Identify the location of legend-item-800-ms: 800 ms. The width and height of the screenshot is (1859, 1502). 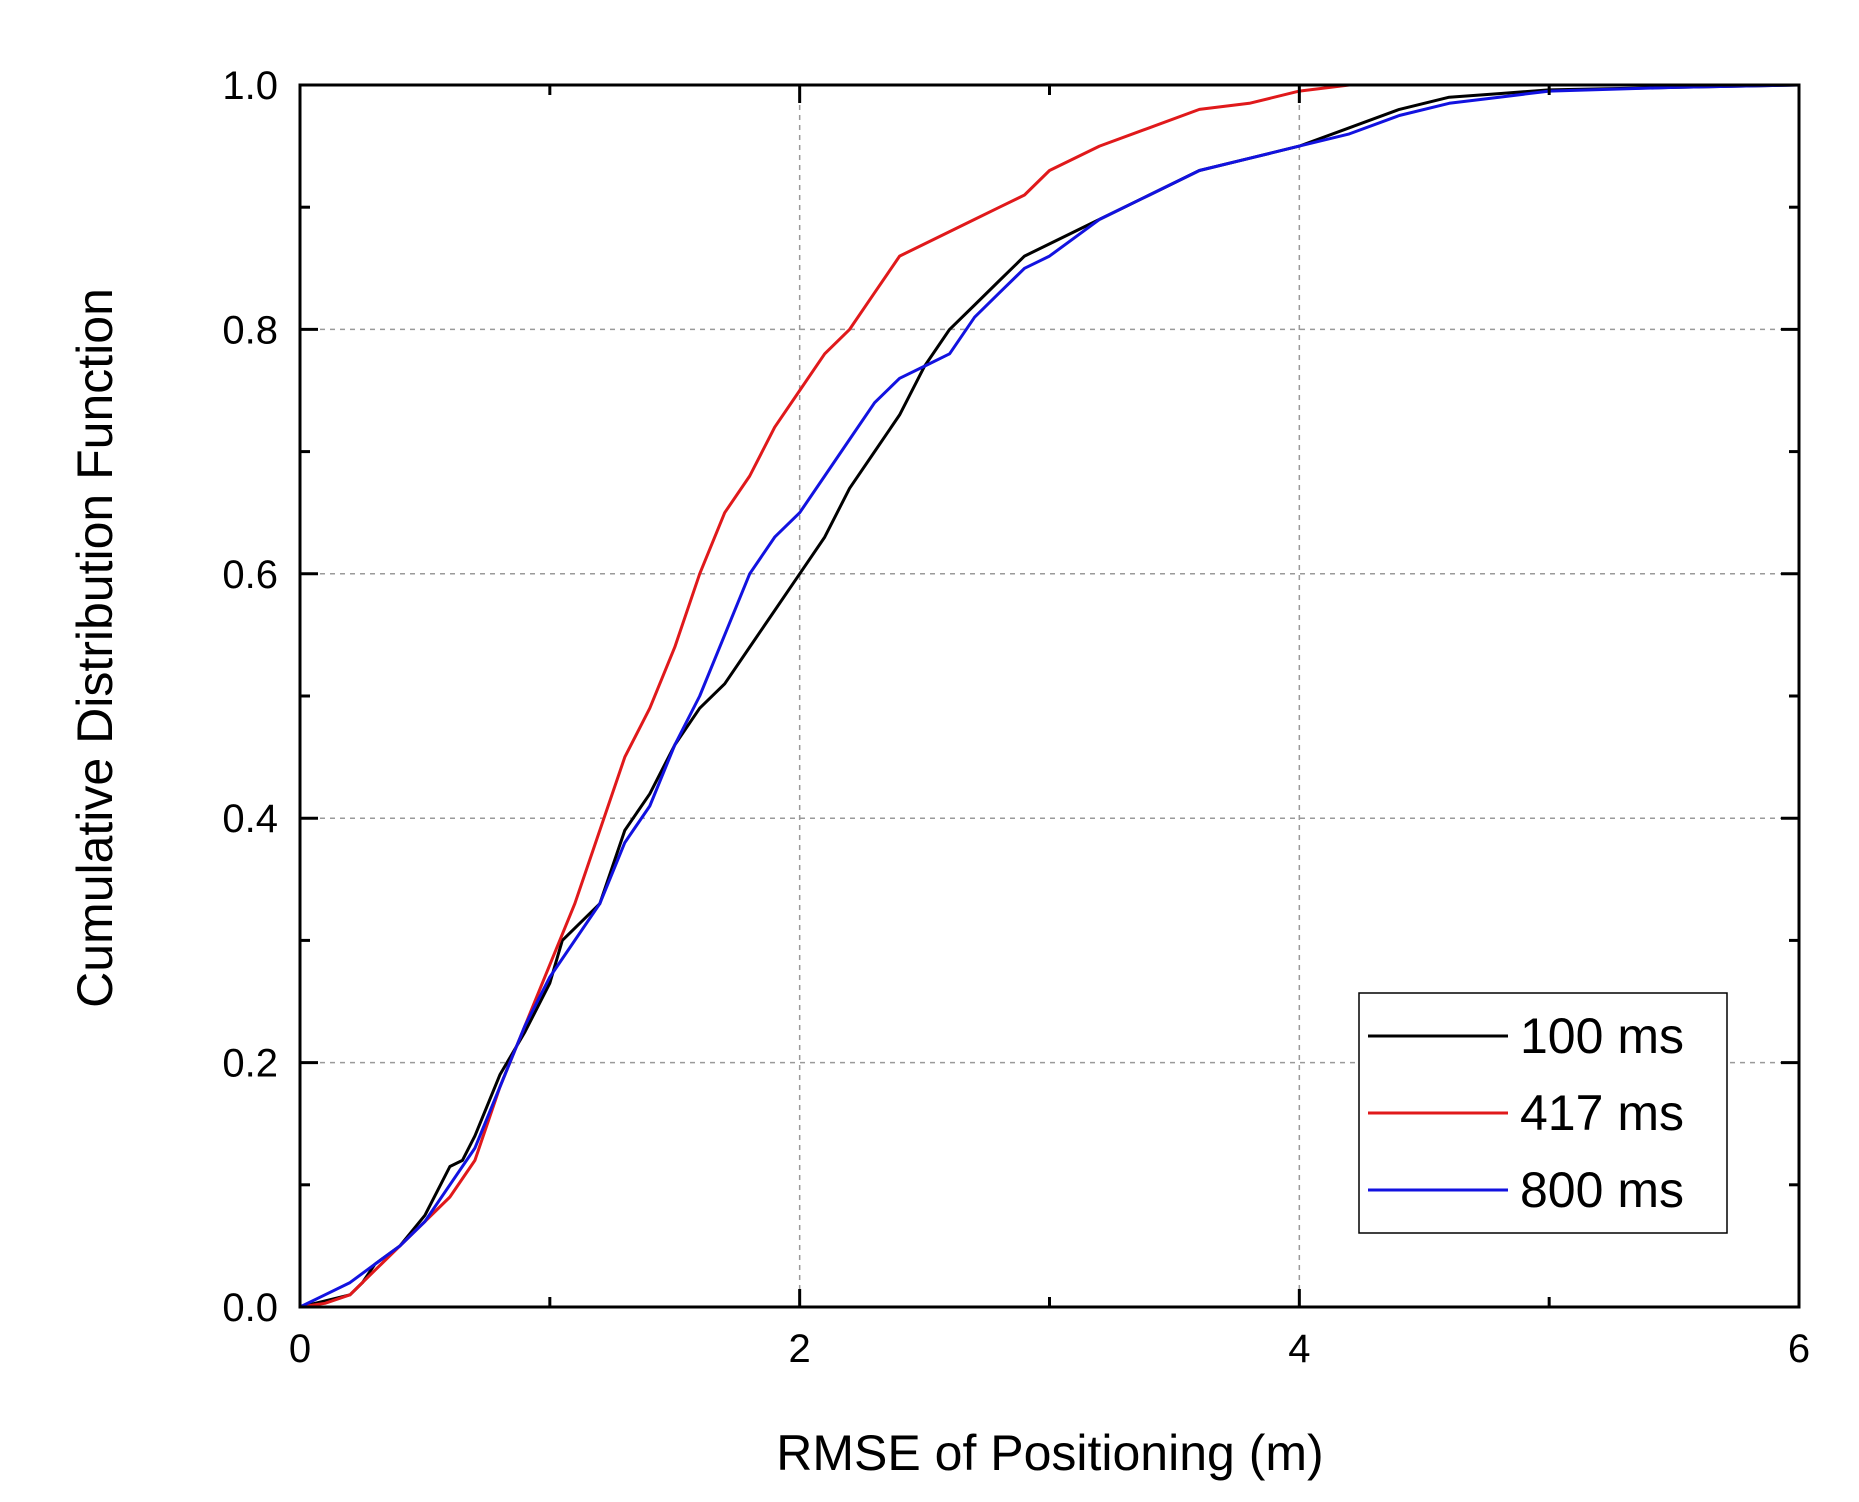
(1526, 1190).